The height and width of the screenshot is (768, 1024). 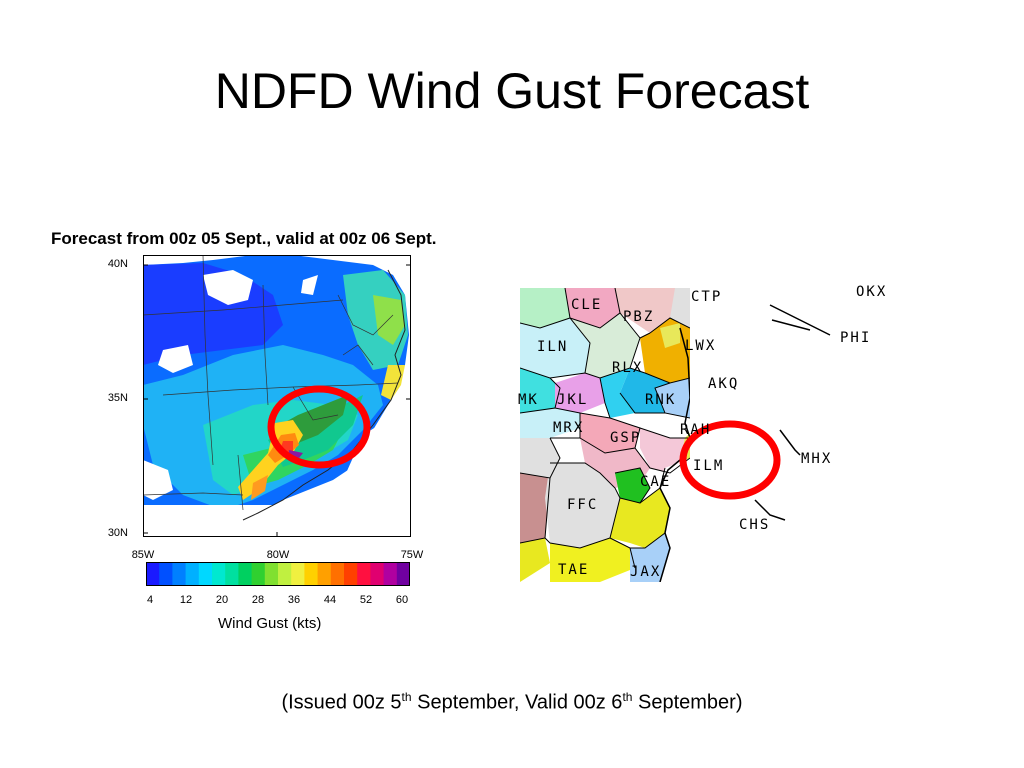 I want to click on lat-label-30n: 30N, so click(x=117, y=533).